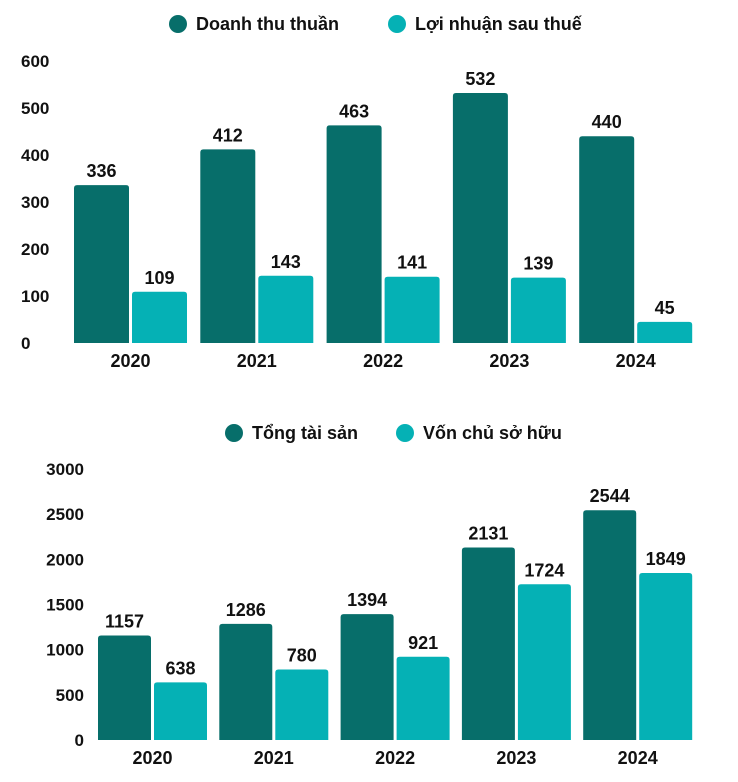  What do you see at coordinates (178, 24) in the screenshot?
I see `legend-marker-revenue` at bounding box center [178, 24].